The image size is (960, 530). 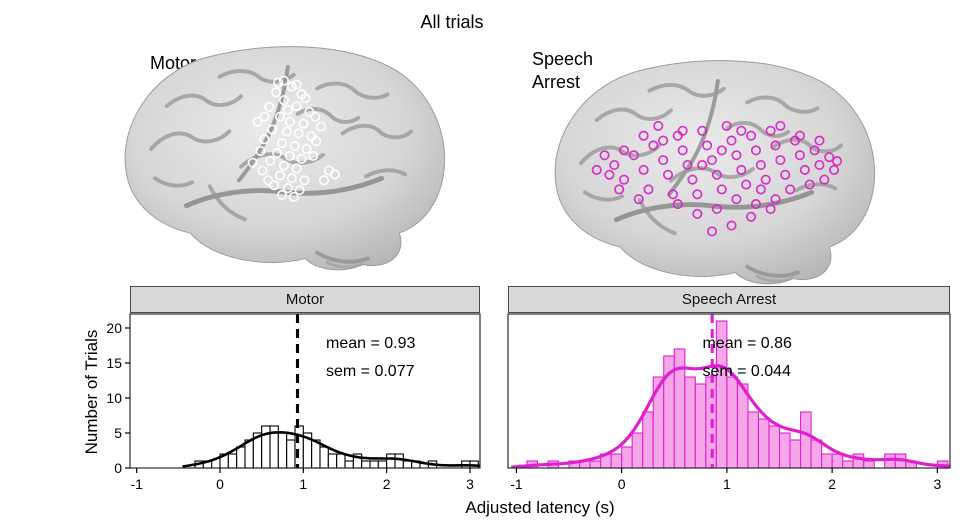 I want to click on brain-render-speech-arrest, so click(x=715, y=172).